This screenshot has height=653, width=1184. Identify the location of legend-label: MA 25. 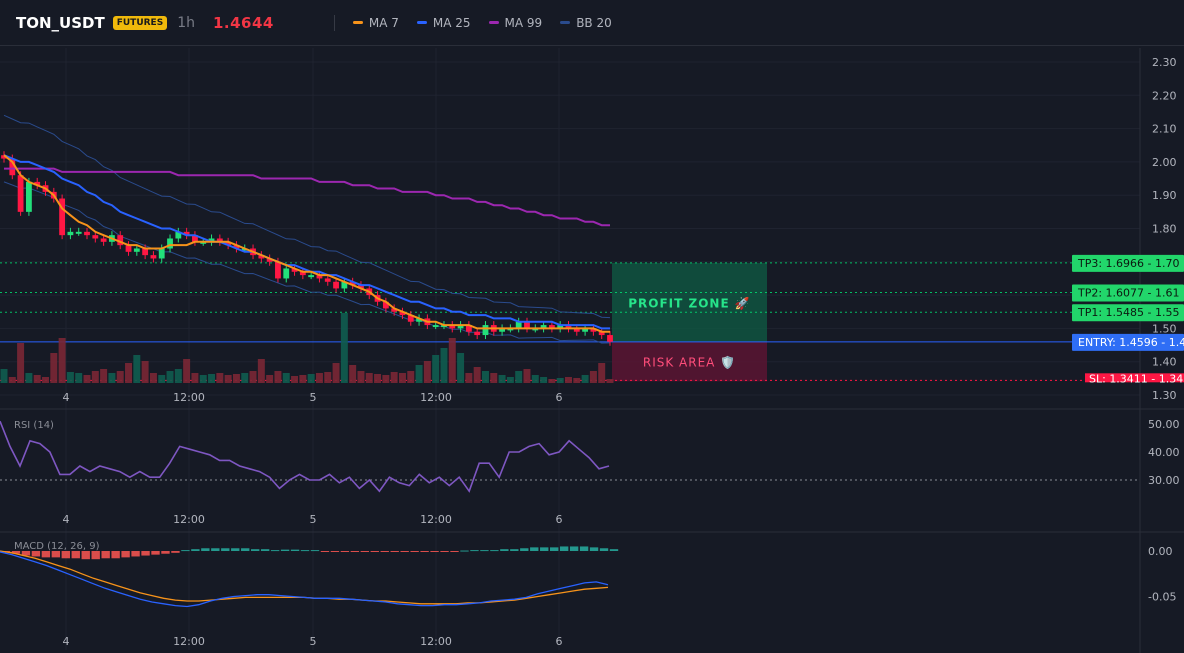
(451, 22).